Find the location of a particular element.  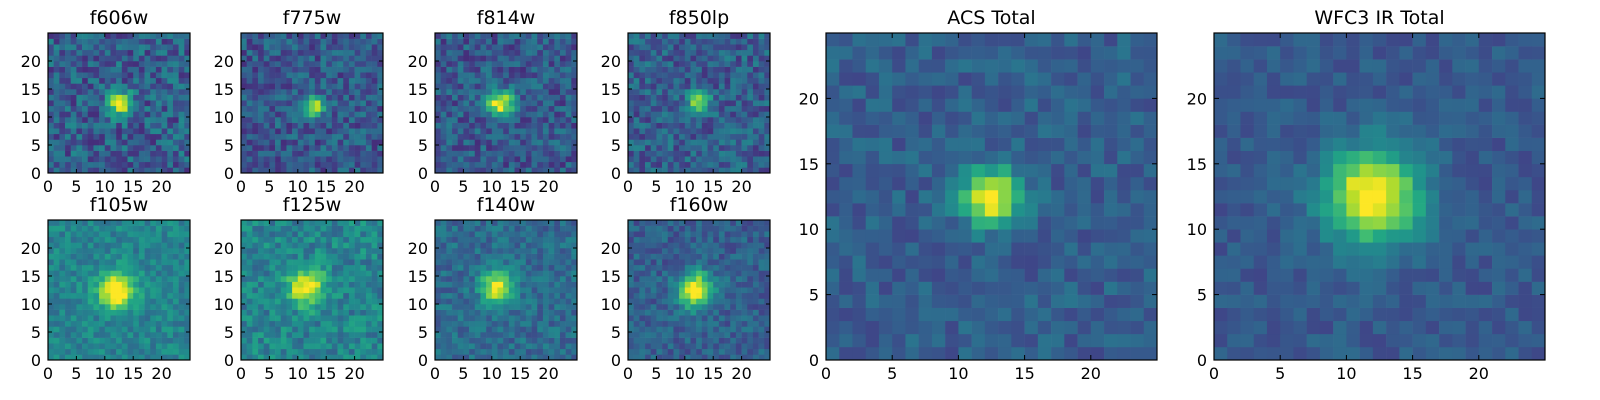

y-tick-label: 20 is located at coordinates (31, 61).